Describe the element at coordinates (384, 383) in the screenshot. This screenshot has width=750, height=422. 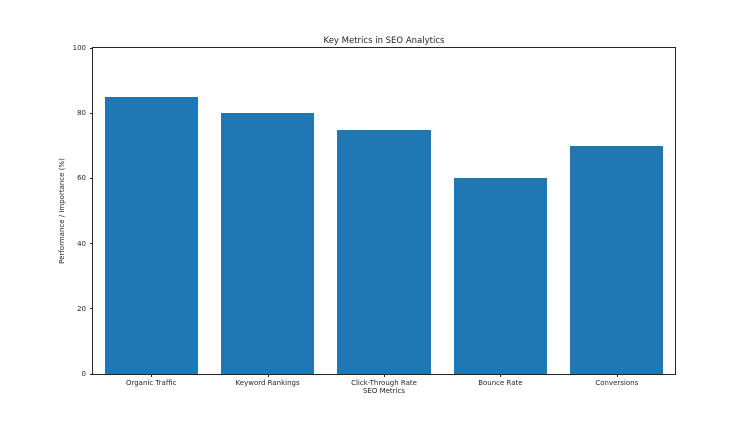
I see `x-tick-label: Click-Through Rate` at that location.